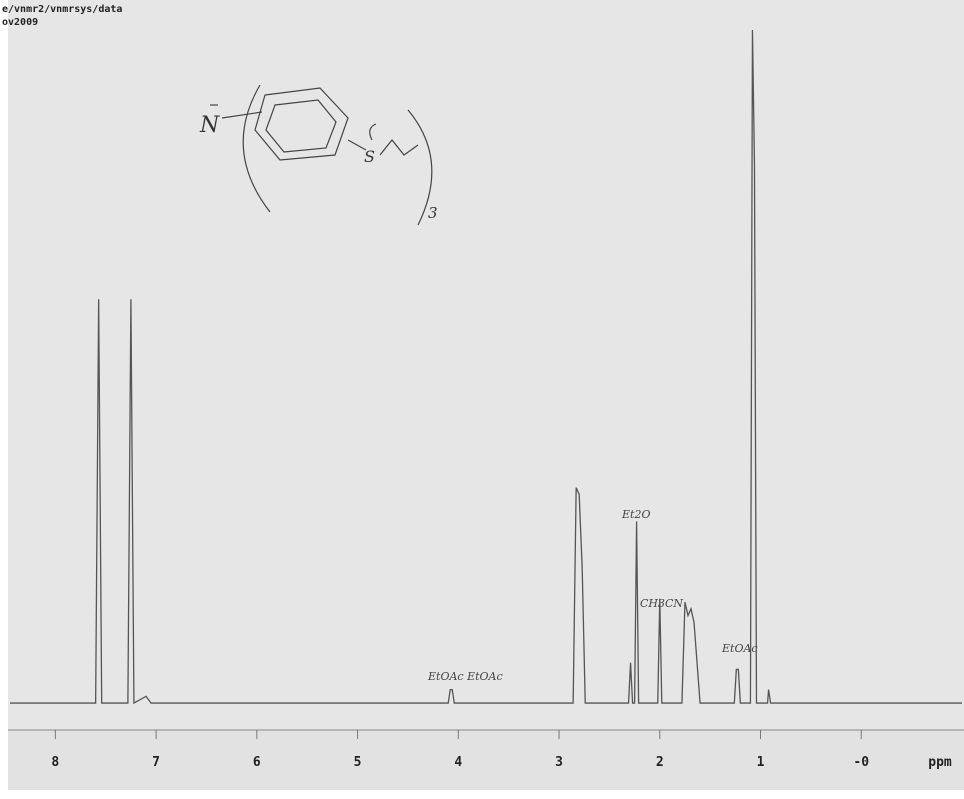  What do you see at coordinates (373, 132) in the screenshot?
I see `lone-pair` at bounding box center [373, 132].